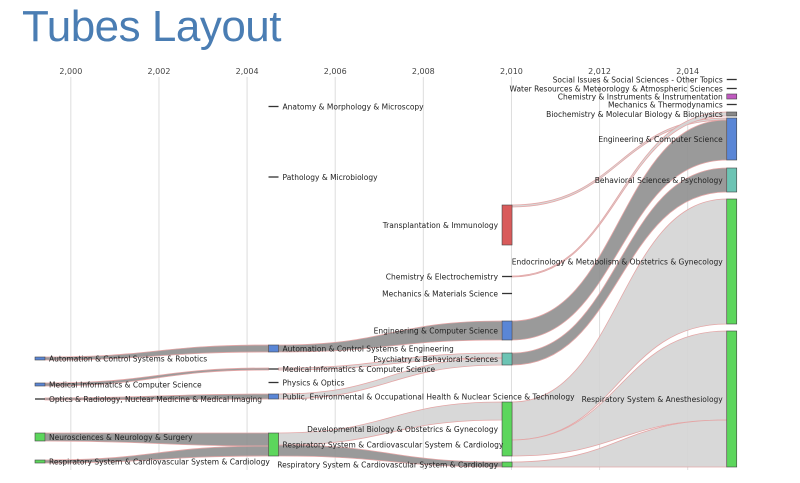 The image size is (800, 483). Describe the element at coordinates (128, 359) in the screenshot. I see `node-label: Automation & Control Systems & Robotics` at that location.